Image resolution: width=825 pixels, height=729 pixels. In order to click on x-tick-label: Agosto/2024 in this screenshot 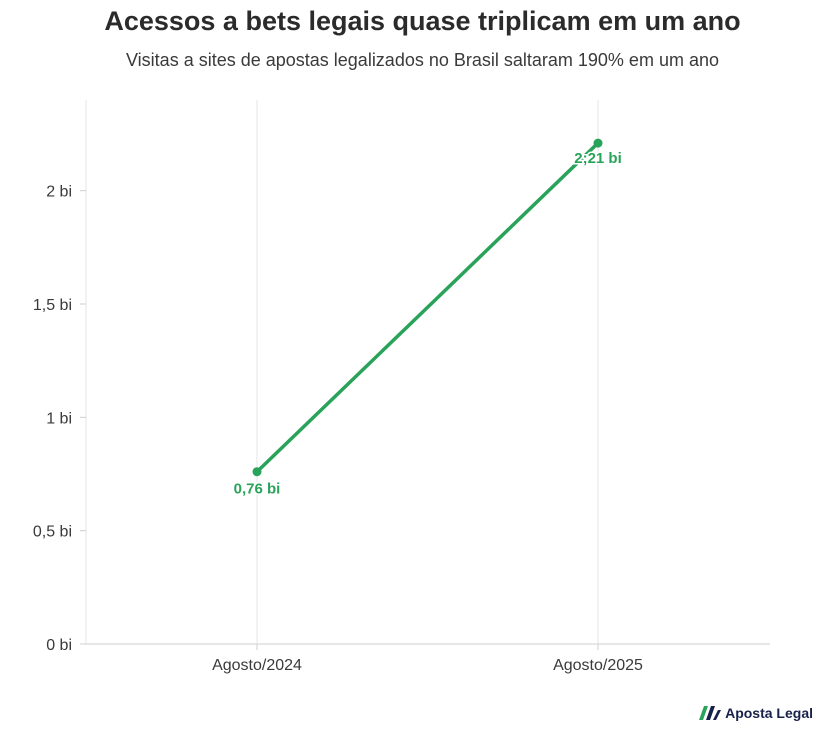, I will do `click(257, 665)`.